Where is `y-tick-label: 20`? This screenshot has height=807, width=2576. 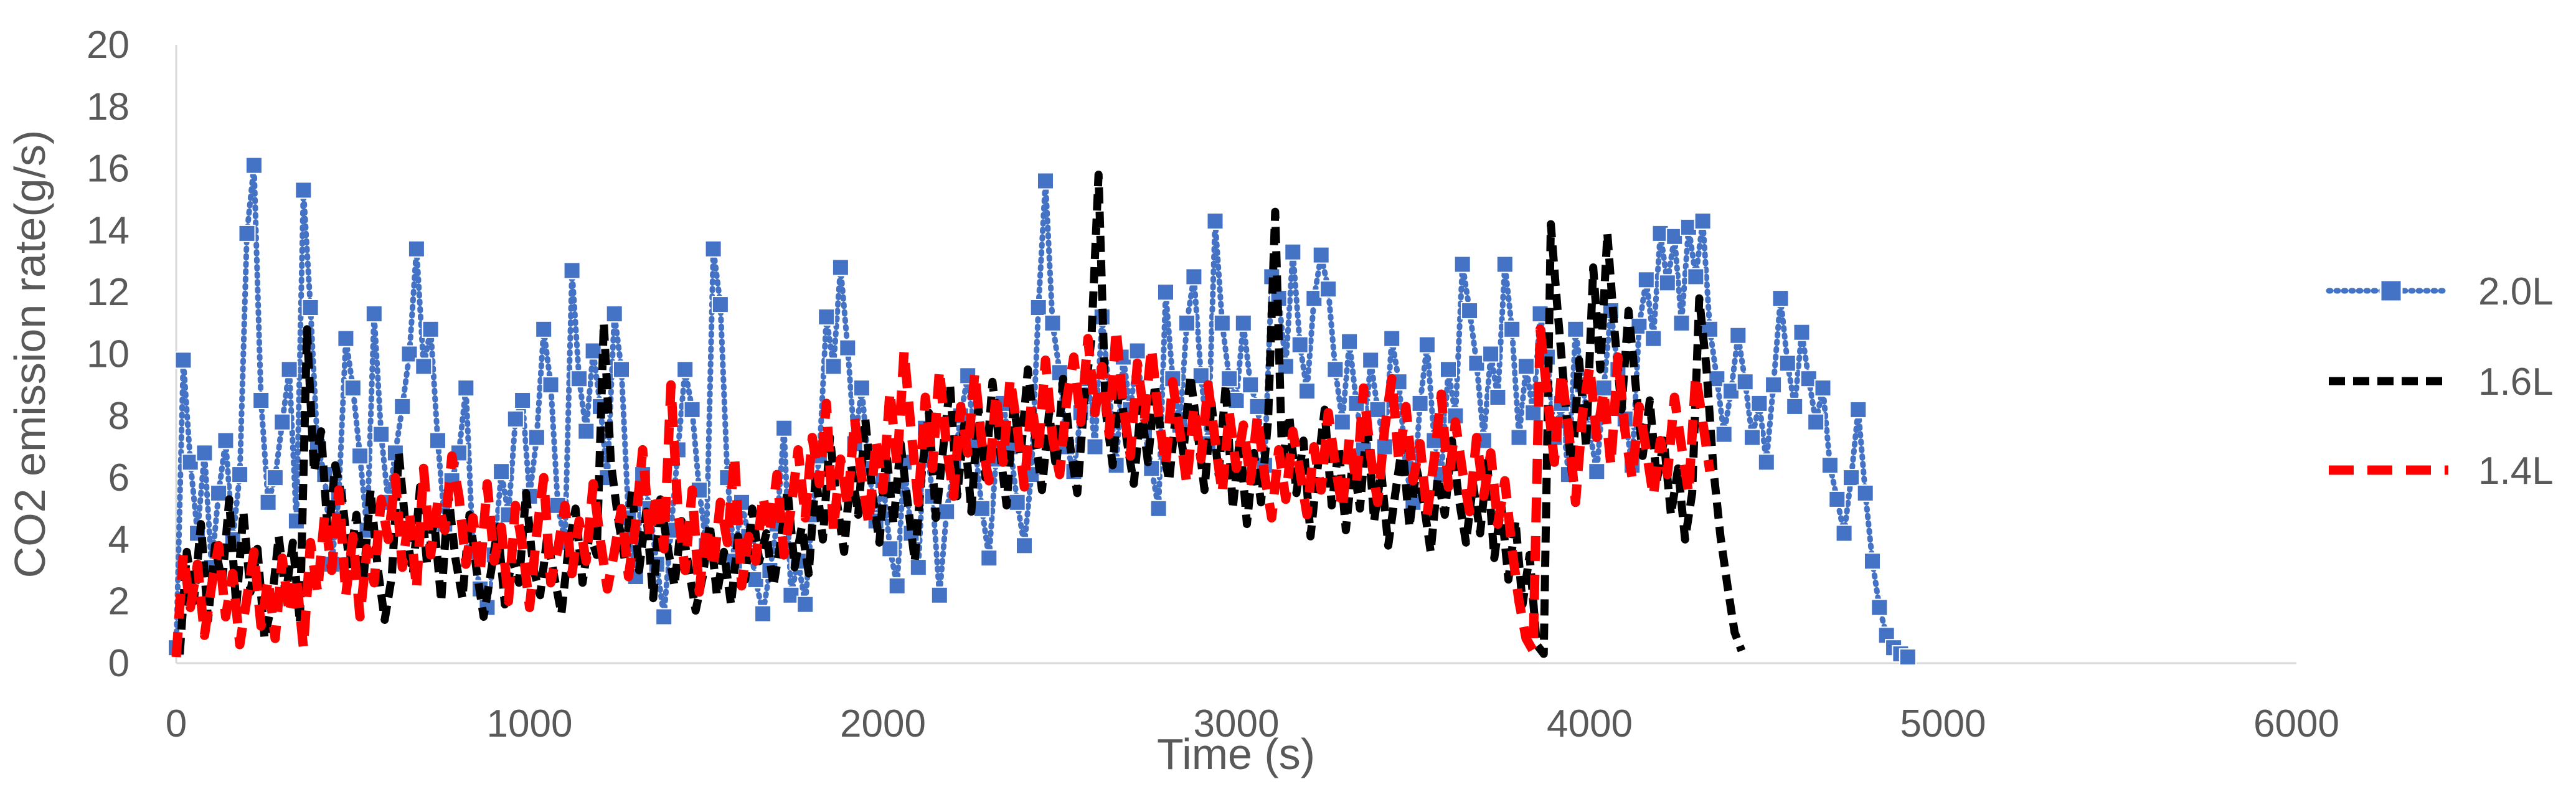 y-tick-label: 20 is located at coordinates (108, 45).